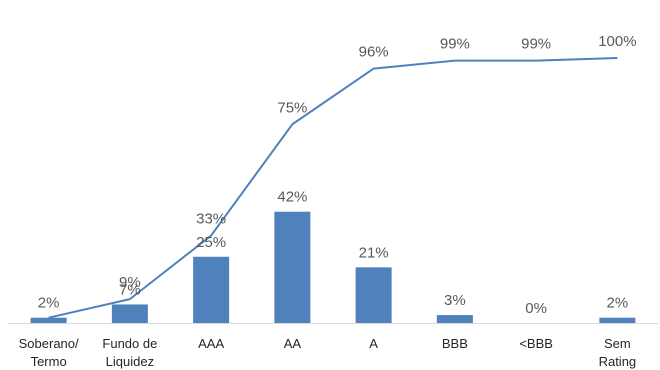 This screenshot has height=370, width=660. I want to click on bar-value-label: 3%, so click(455, 300).